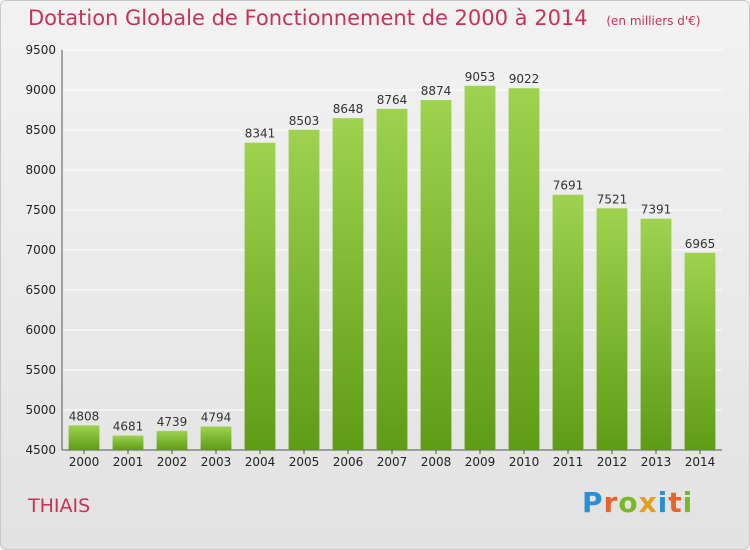 This screenshot has height=550, width=750. I want to click on y-tick-label: 6000, so click(40, 330).